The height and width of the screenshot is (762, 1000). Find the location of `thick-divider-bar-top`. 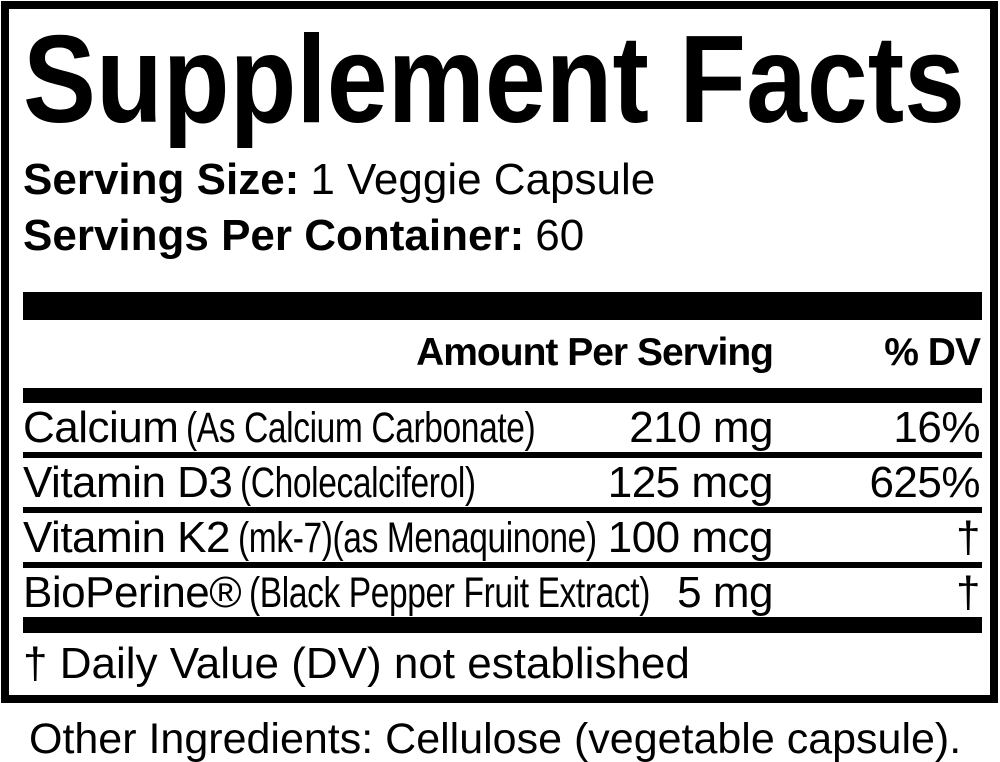

thick-divider-bar-top is located at coordinates (502, 306).